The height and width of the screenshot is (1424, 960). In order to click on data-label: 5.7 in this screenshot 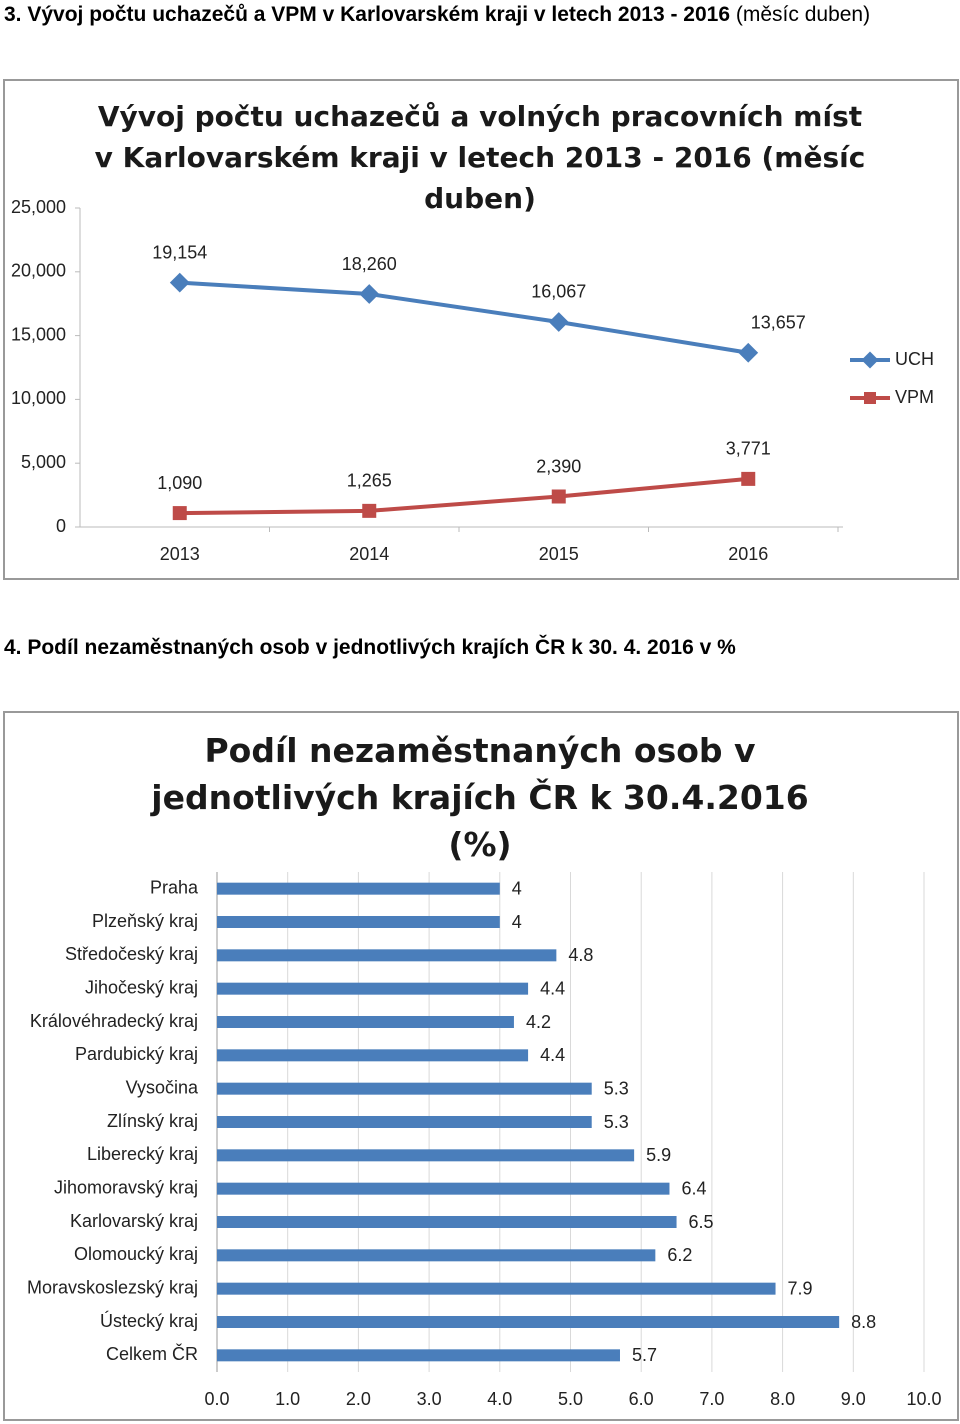, I will do `click(644, 1355)`.